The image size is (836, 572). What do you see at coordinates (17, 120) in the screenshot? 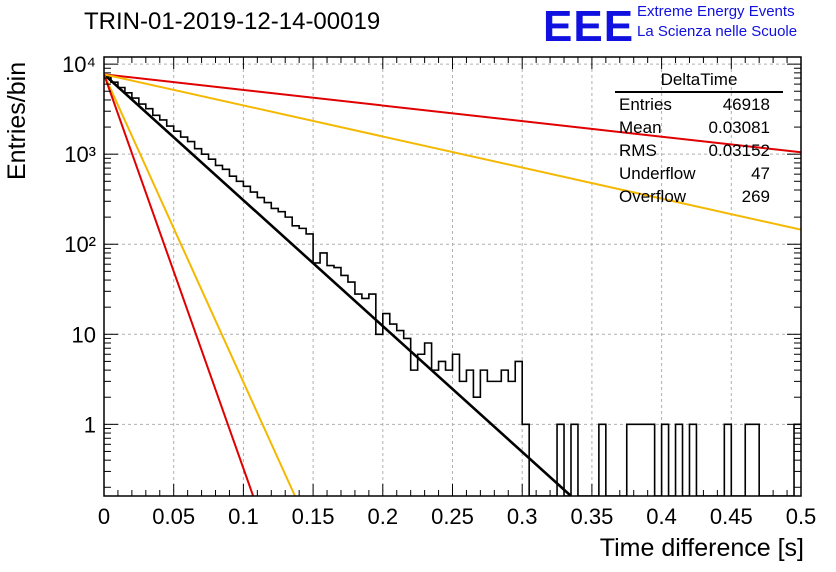
I see `y-axis-label: Entries/bin` at bounding box center [17, 120].